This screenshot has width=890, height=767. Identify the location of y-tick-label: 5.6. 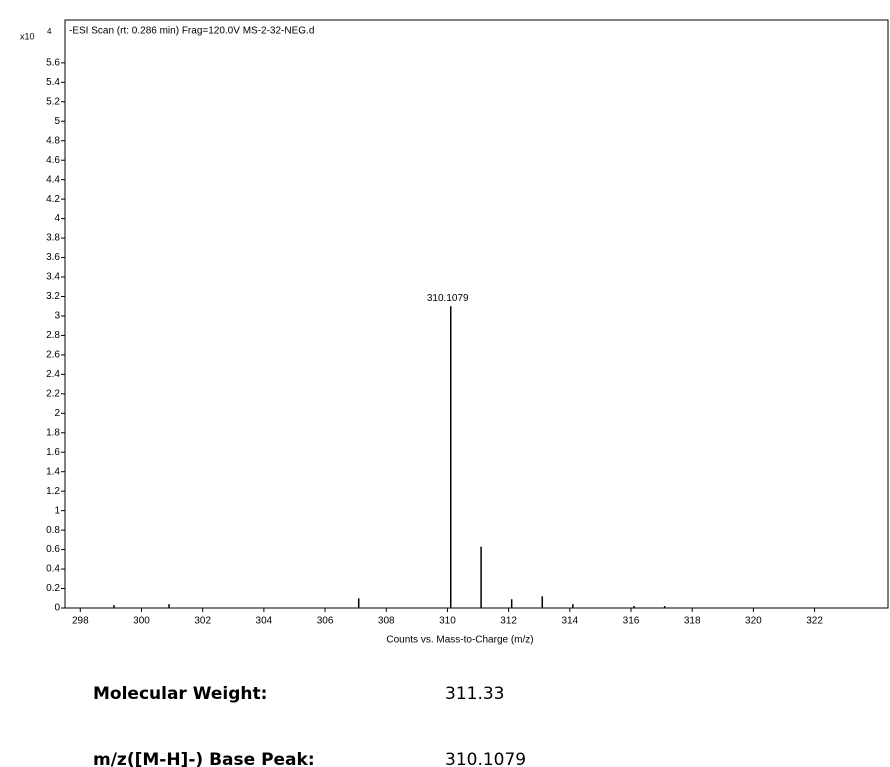
(53, 62).